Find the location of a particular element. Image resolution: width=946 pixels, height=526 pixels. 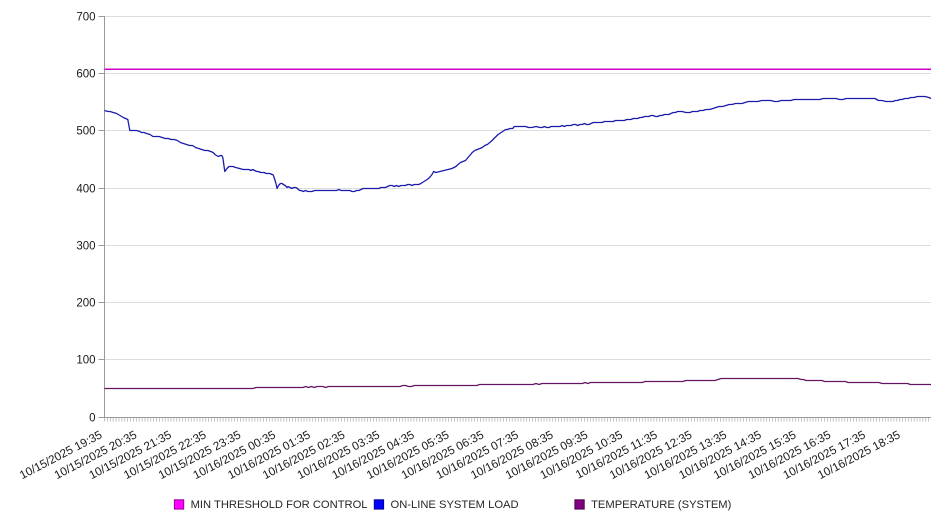

svg-text: 200 is located at coordinates (85, 303).